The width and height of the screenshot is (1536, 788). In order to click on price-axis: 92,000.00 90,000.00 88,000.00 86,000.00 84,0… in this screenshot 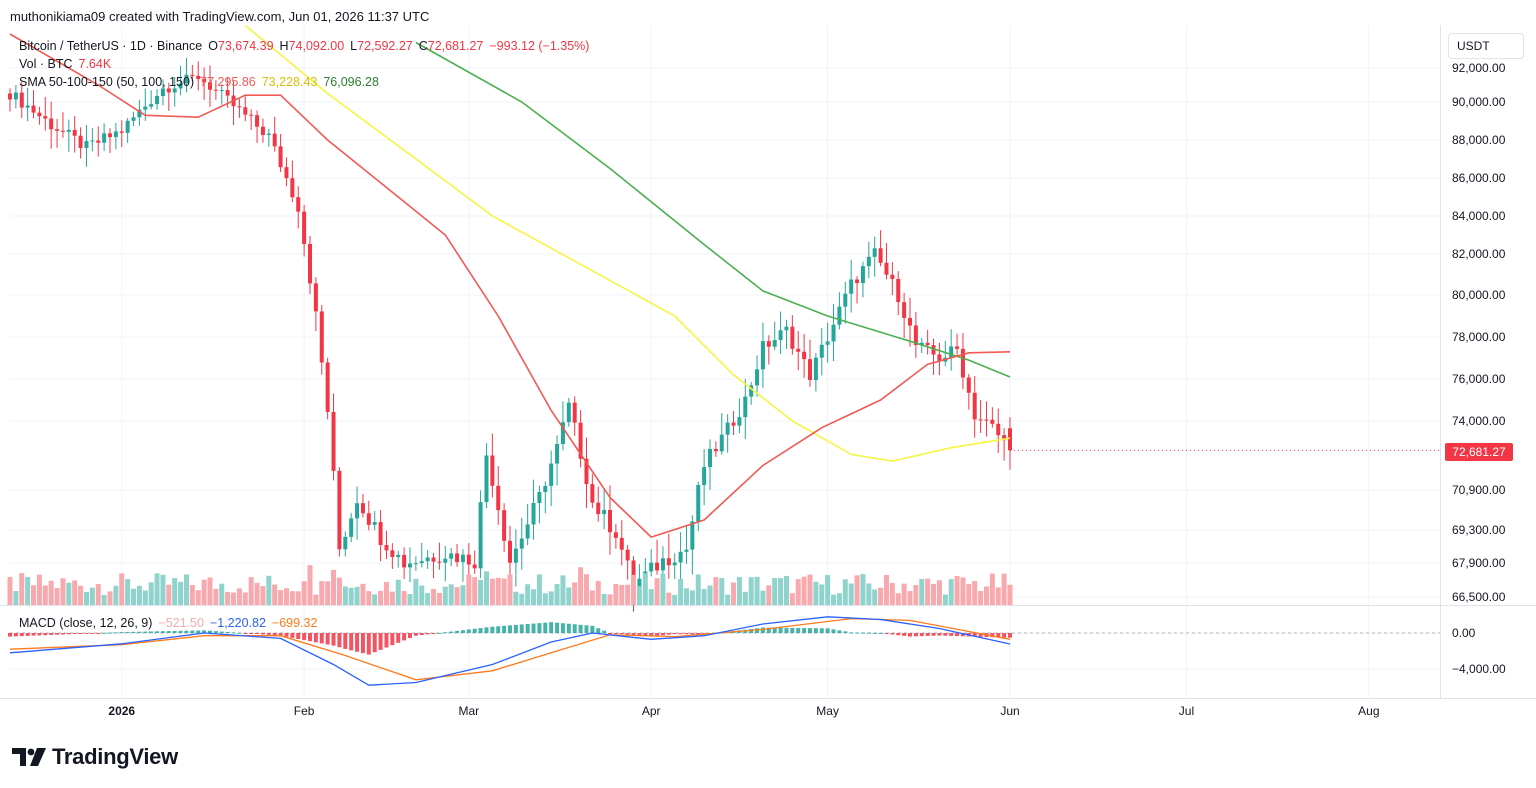, I will do `click(1479, 368)`.